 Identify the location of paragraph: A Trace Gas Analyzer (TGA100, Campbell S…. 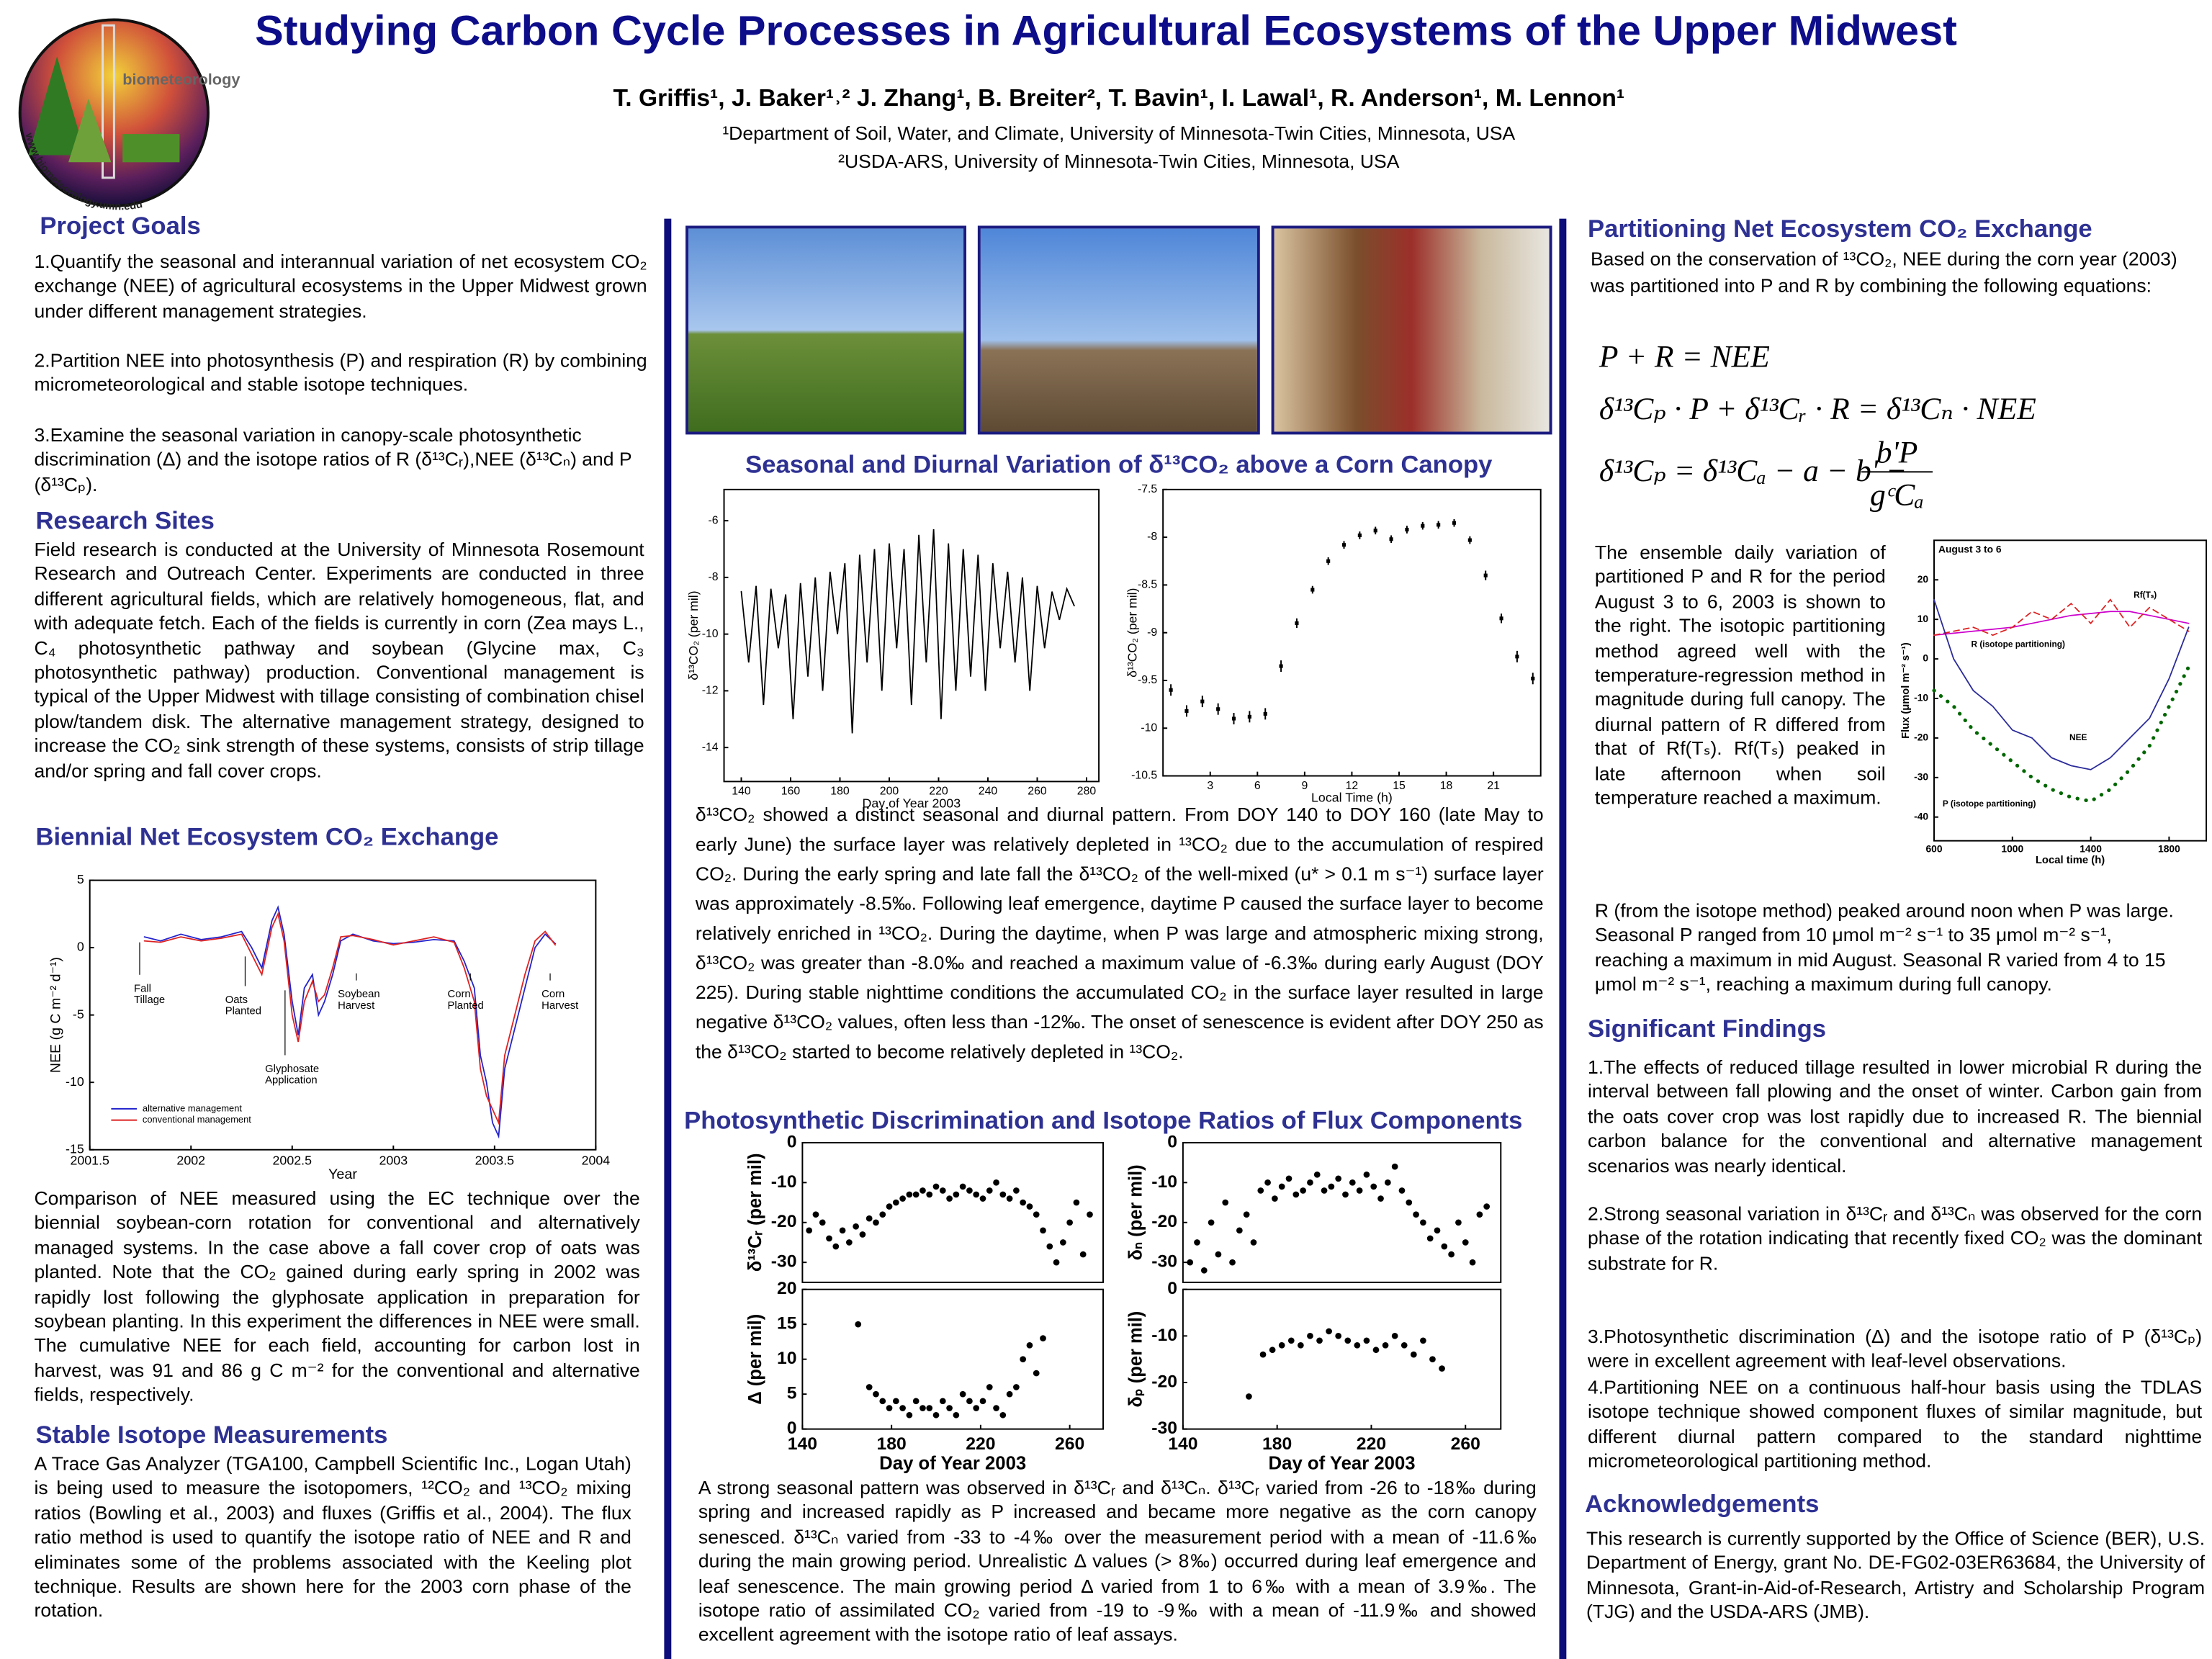
(333, 1537).